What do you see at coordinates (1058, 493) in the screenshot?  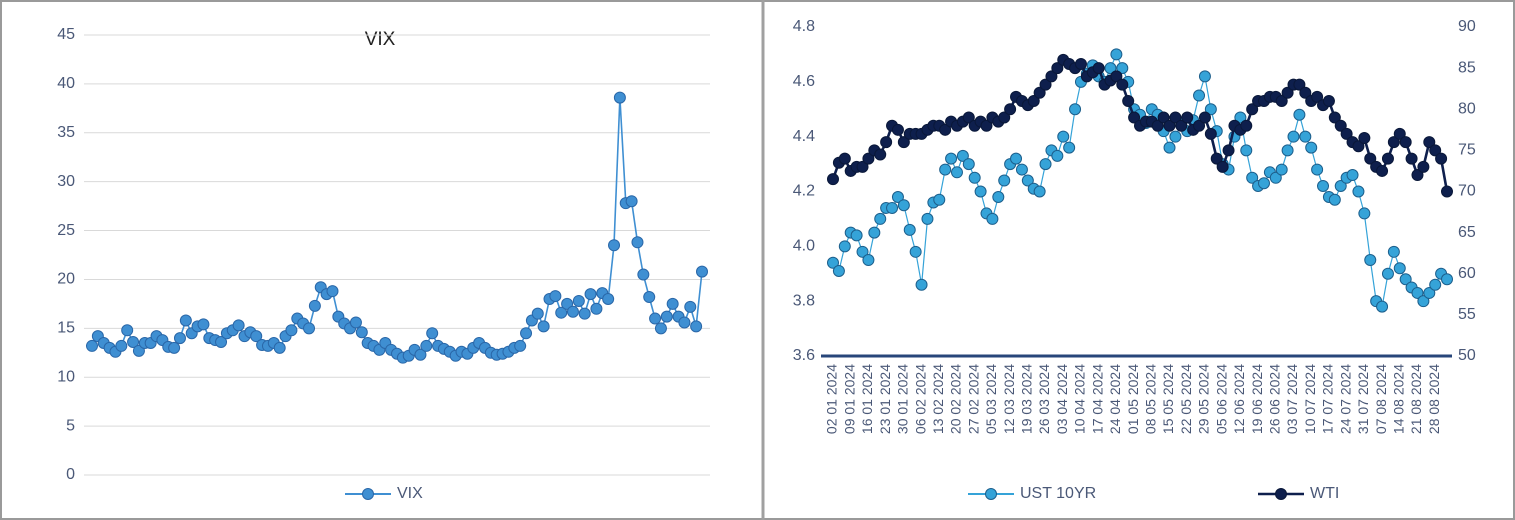 I see `legend-label: UST 10YR` at bounding box center [1058, 493].